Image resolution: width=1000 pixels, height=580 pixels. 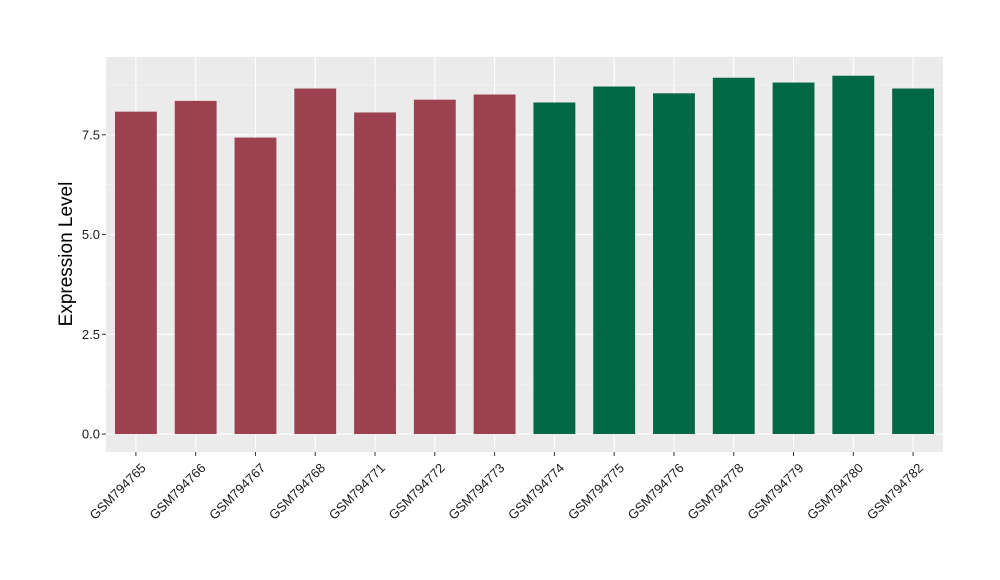 I want to click on x-tick-label: GSM794767, so click(x=237, y=491).